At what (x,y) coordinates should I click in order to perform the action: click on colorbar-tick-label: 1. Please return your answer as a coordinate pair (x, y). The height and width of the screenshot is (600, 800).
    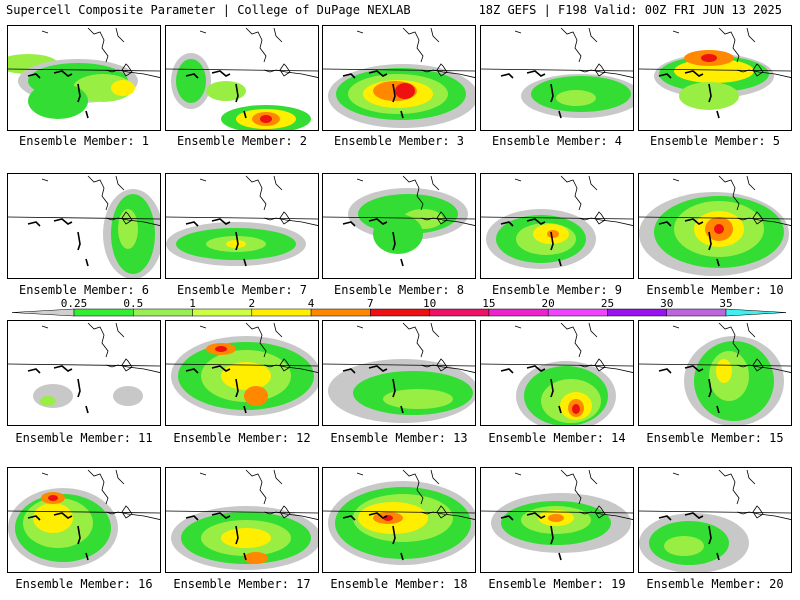
    Looking at the image, I should click on (192, 303).